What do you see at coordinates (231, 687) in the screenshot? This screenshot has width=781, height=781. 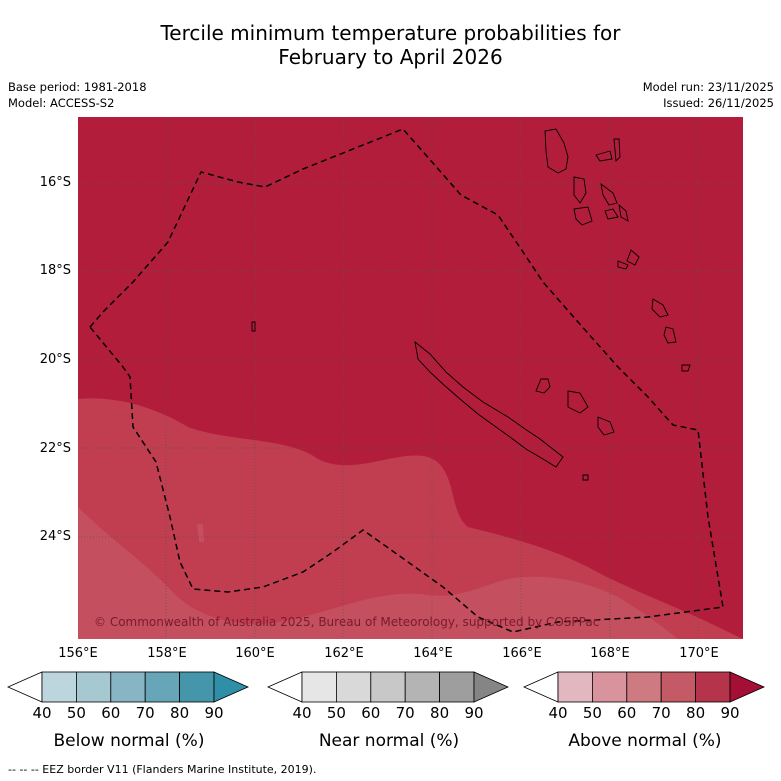 I see `legend-below-arrow-right` at bounding box center [231, 687].